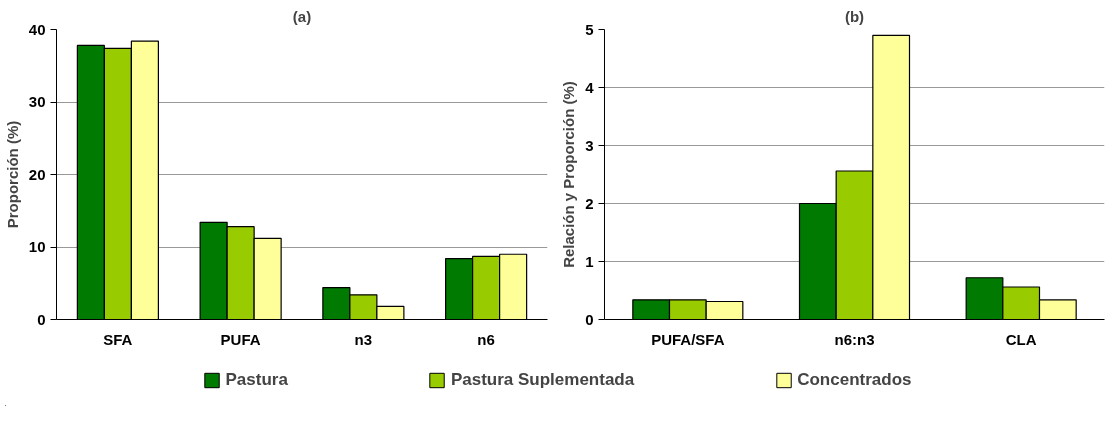  I want to click on x-tick-label: CLA, so click(1021, 339).